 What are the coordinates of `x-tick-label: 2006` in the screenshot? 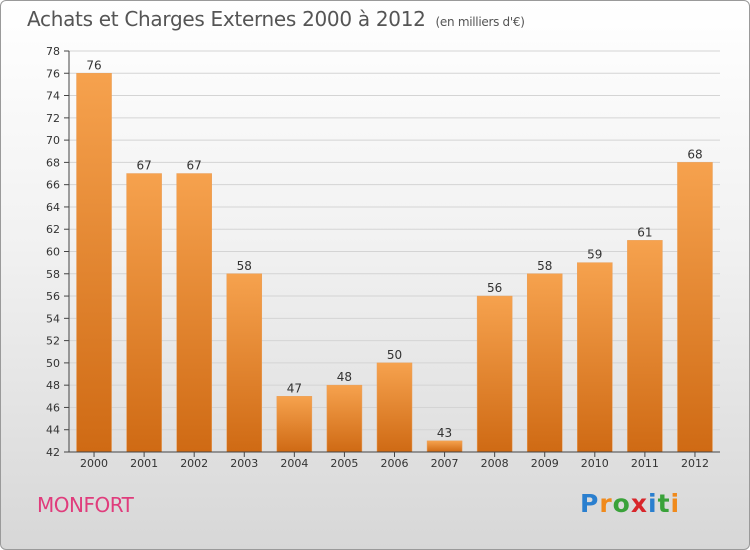 It's located at (395, 463).